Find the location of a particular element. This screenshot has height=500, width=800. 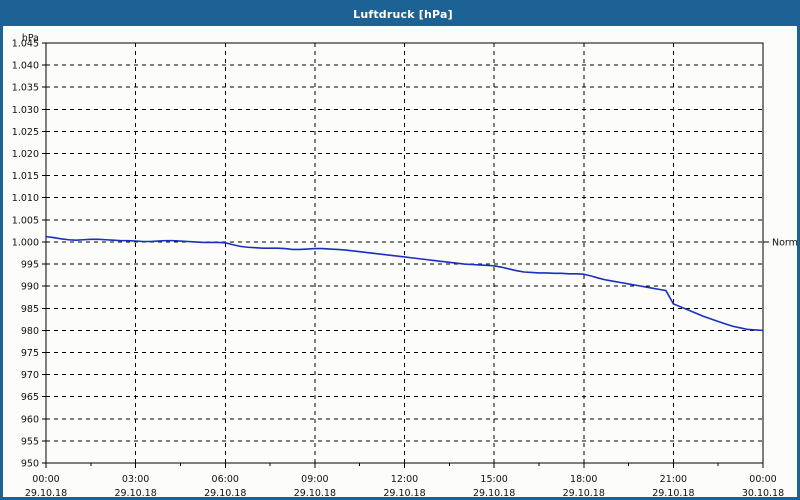

y-axis-tick-label: 990 is located at coordinates (30, 287).